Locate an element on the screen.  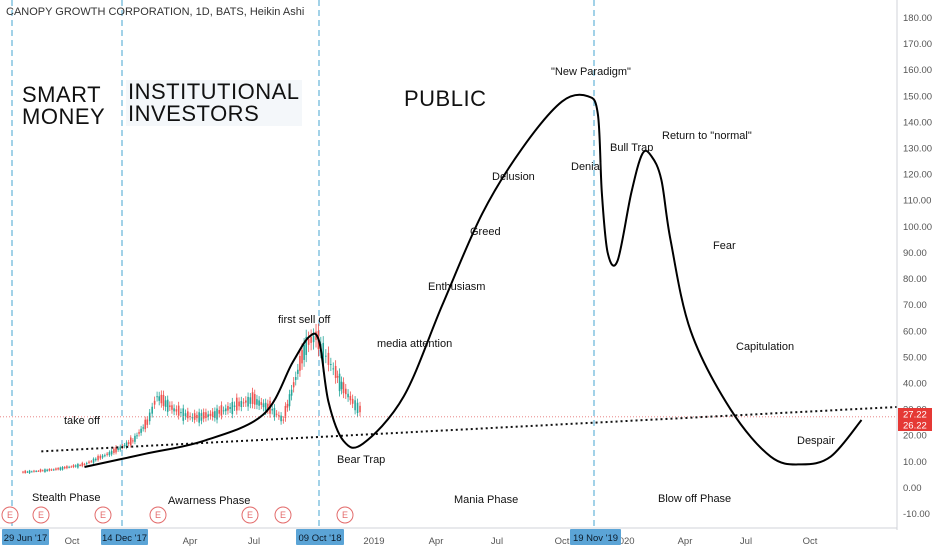
money-label: MONEY is located at coordinates (64, 116).